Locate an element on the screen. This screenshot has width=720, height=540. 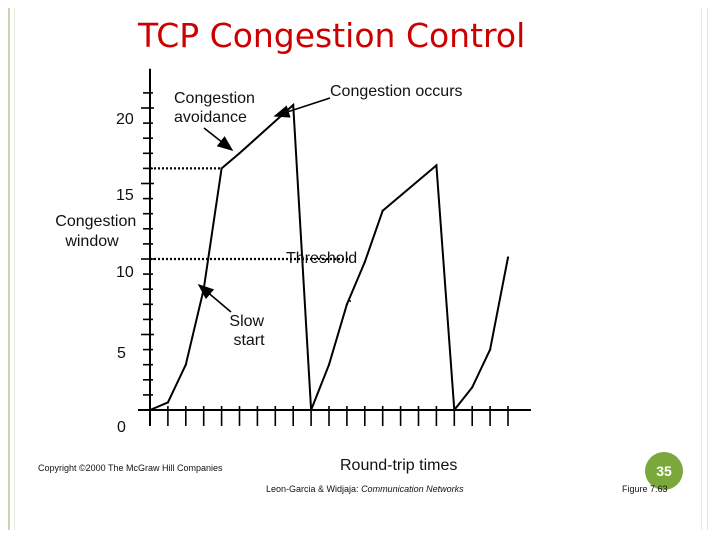
period-mark: . is located at coordinates (350, 297).